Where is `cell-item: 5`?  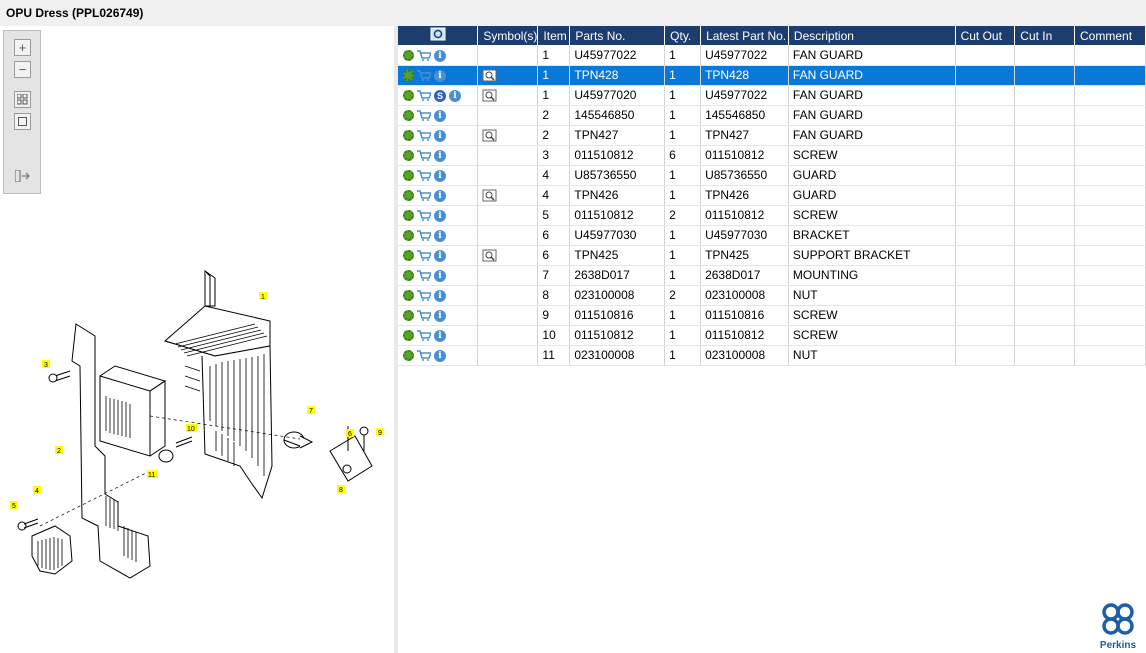 cell-item: 5 is located at coordinates (554, 215).